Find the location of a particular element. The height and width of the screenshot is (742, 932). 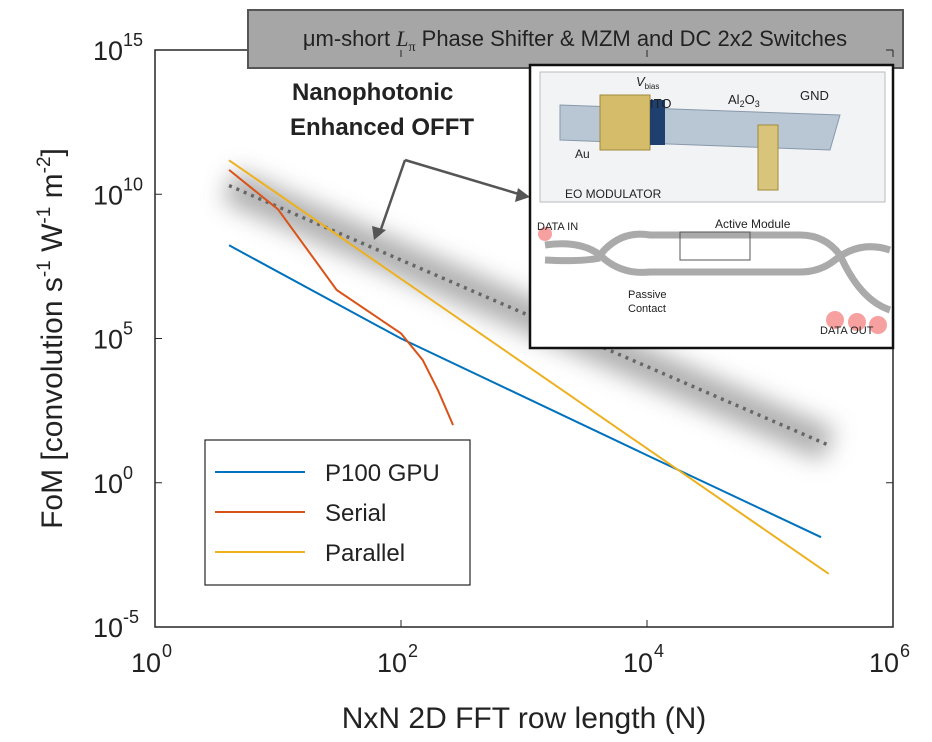

x-tick-exponent: 4 is located at coordinates (659, 651).